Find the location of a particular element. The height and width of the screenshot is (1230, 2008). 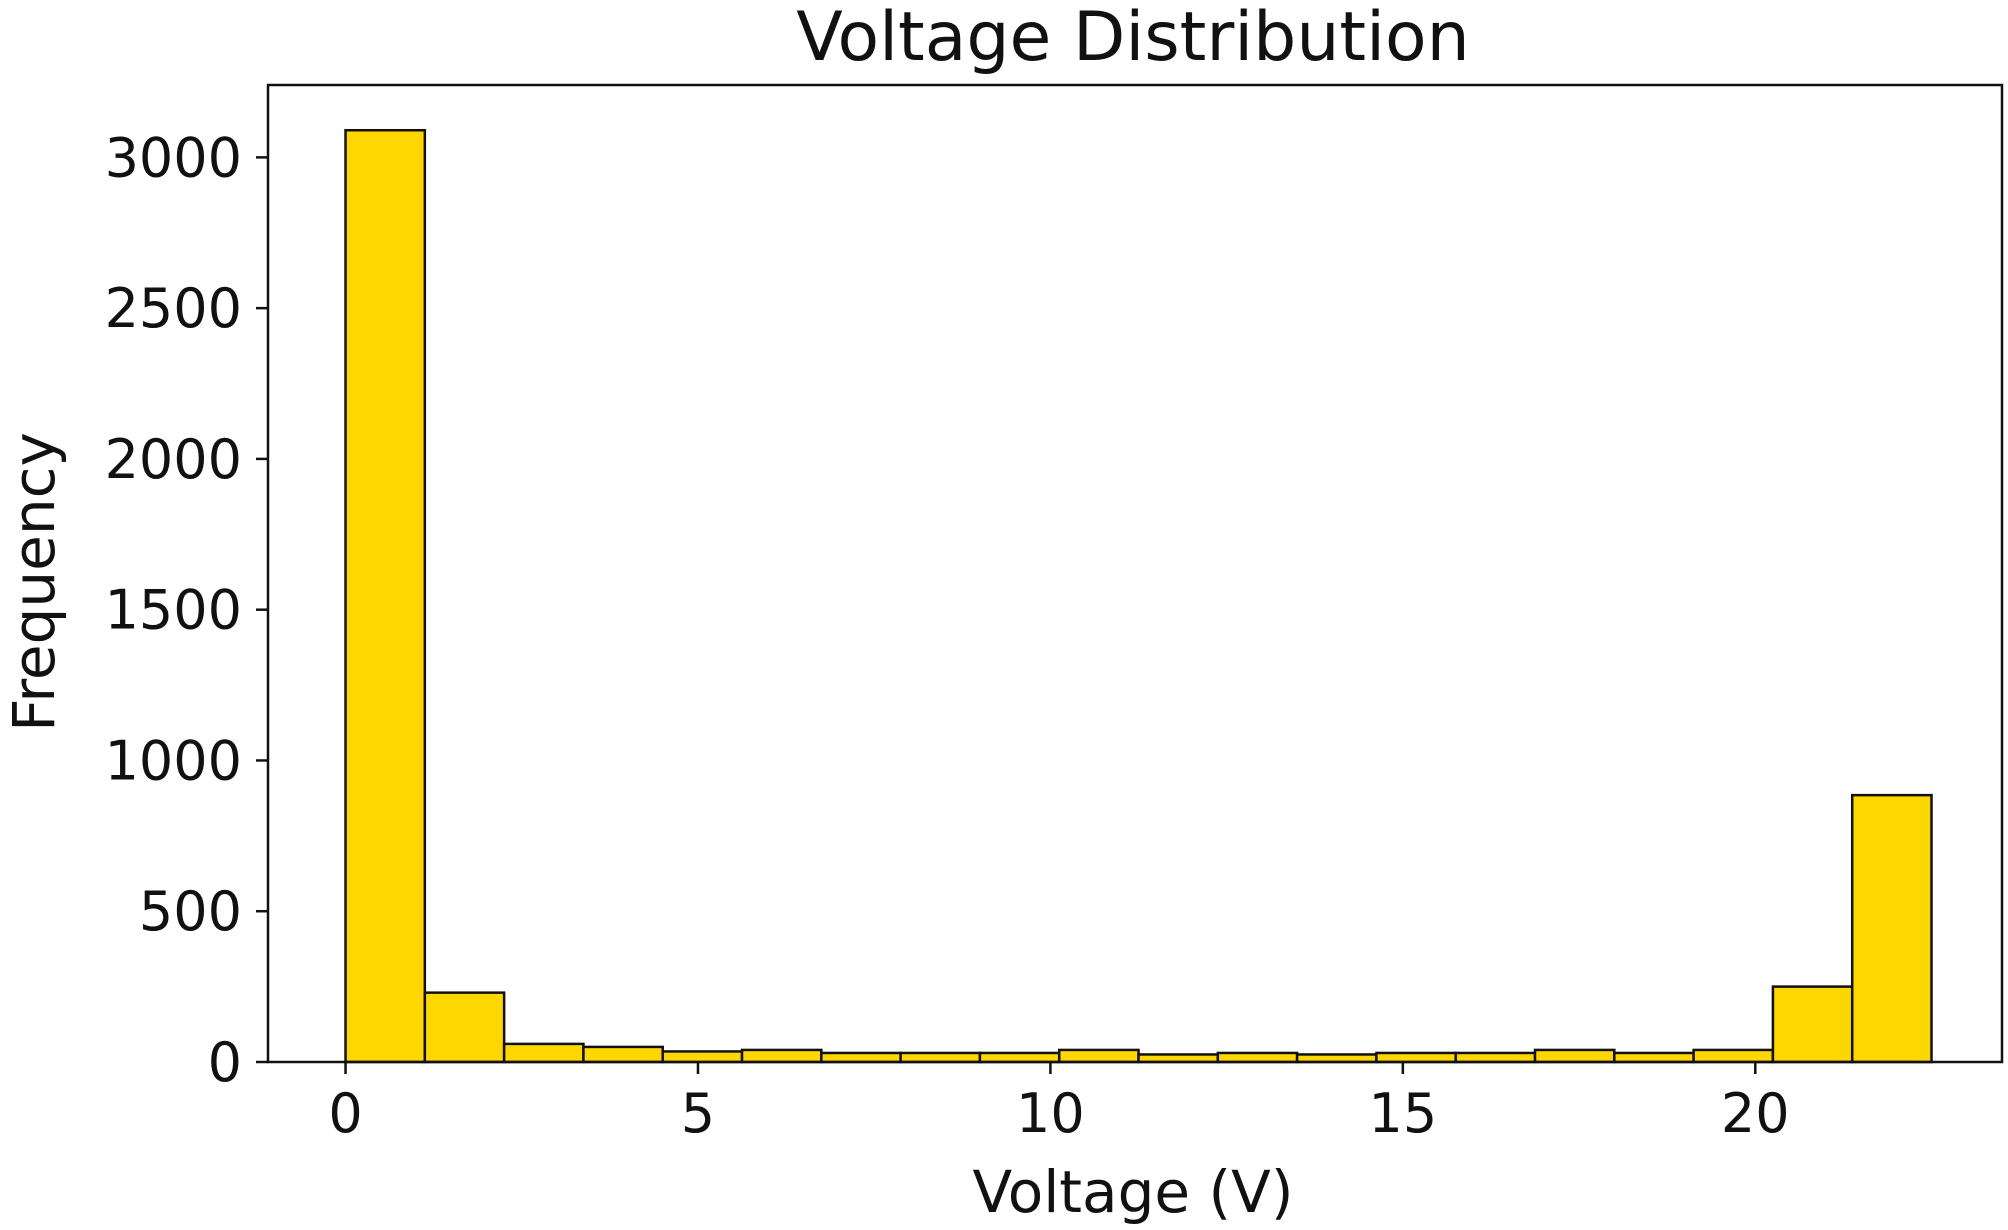

y-tick-label: 1500 is located at coordinates (173, 610).